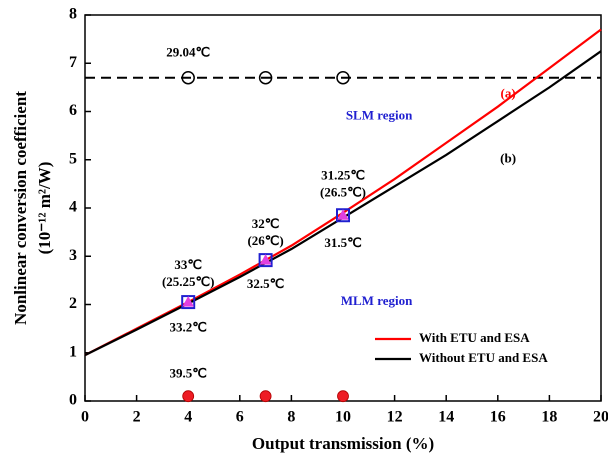  I want to click on y-tick-label: 7, so click(73, 62).